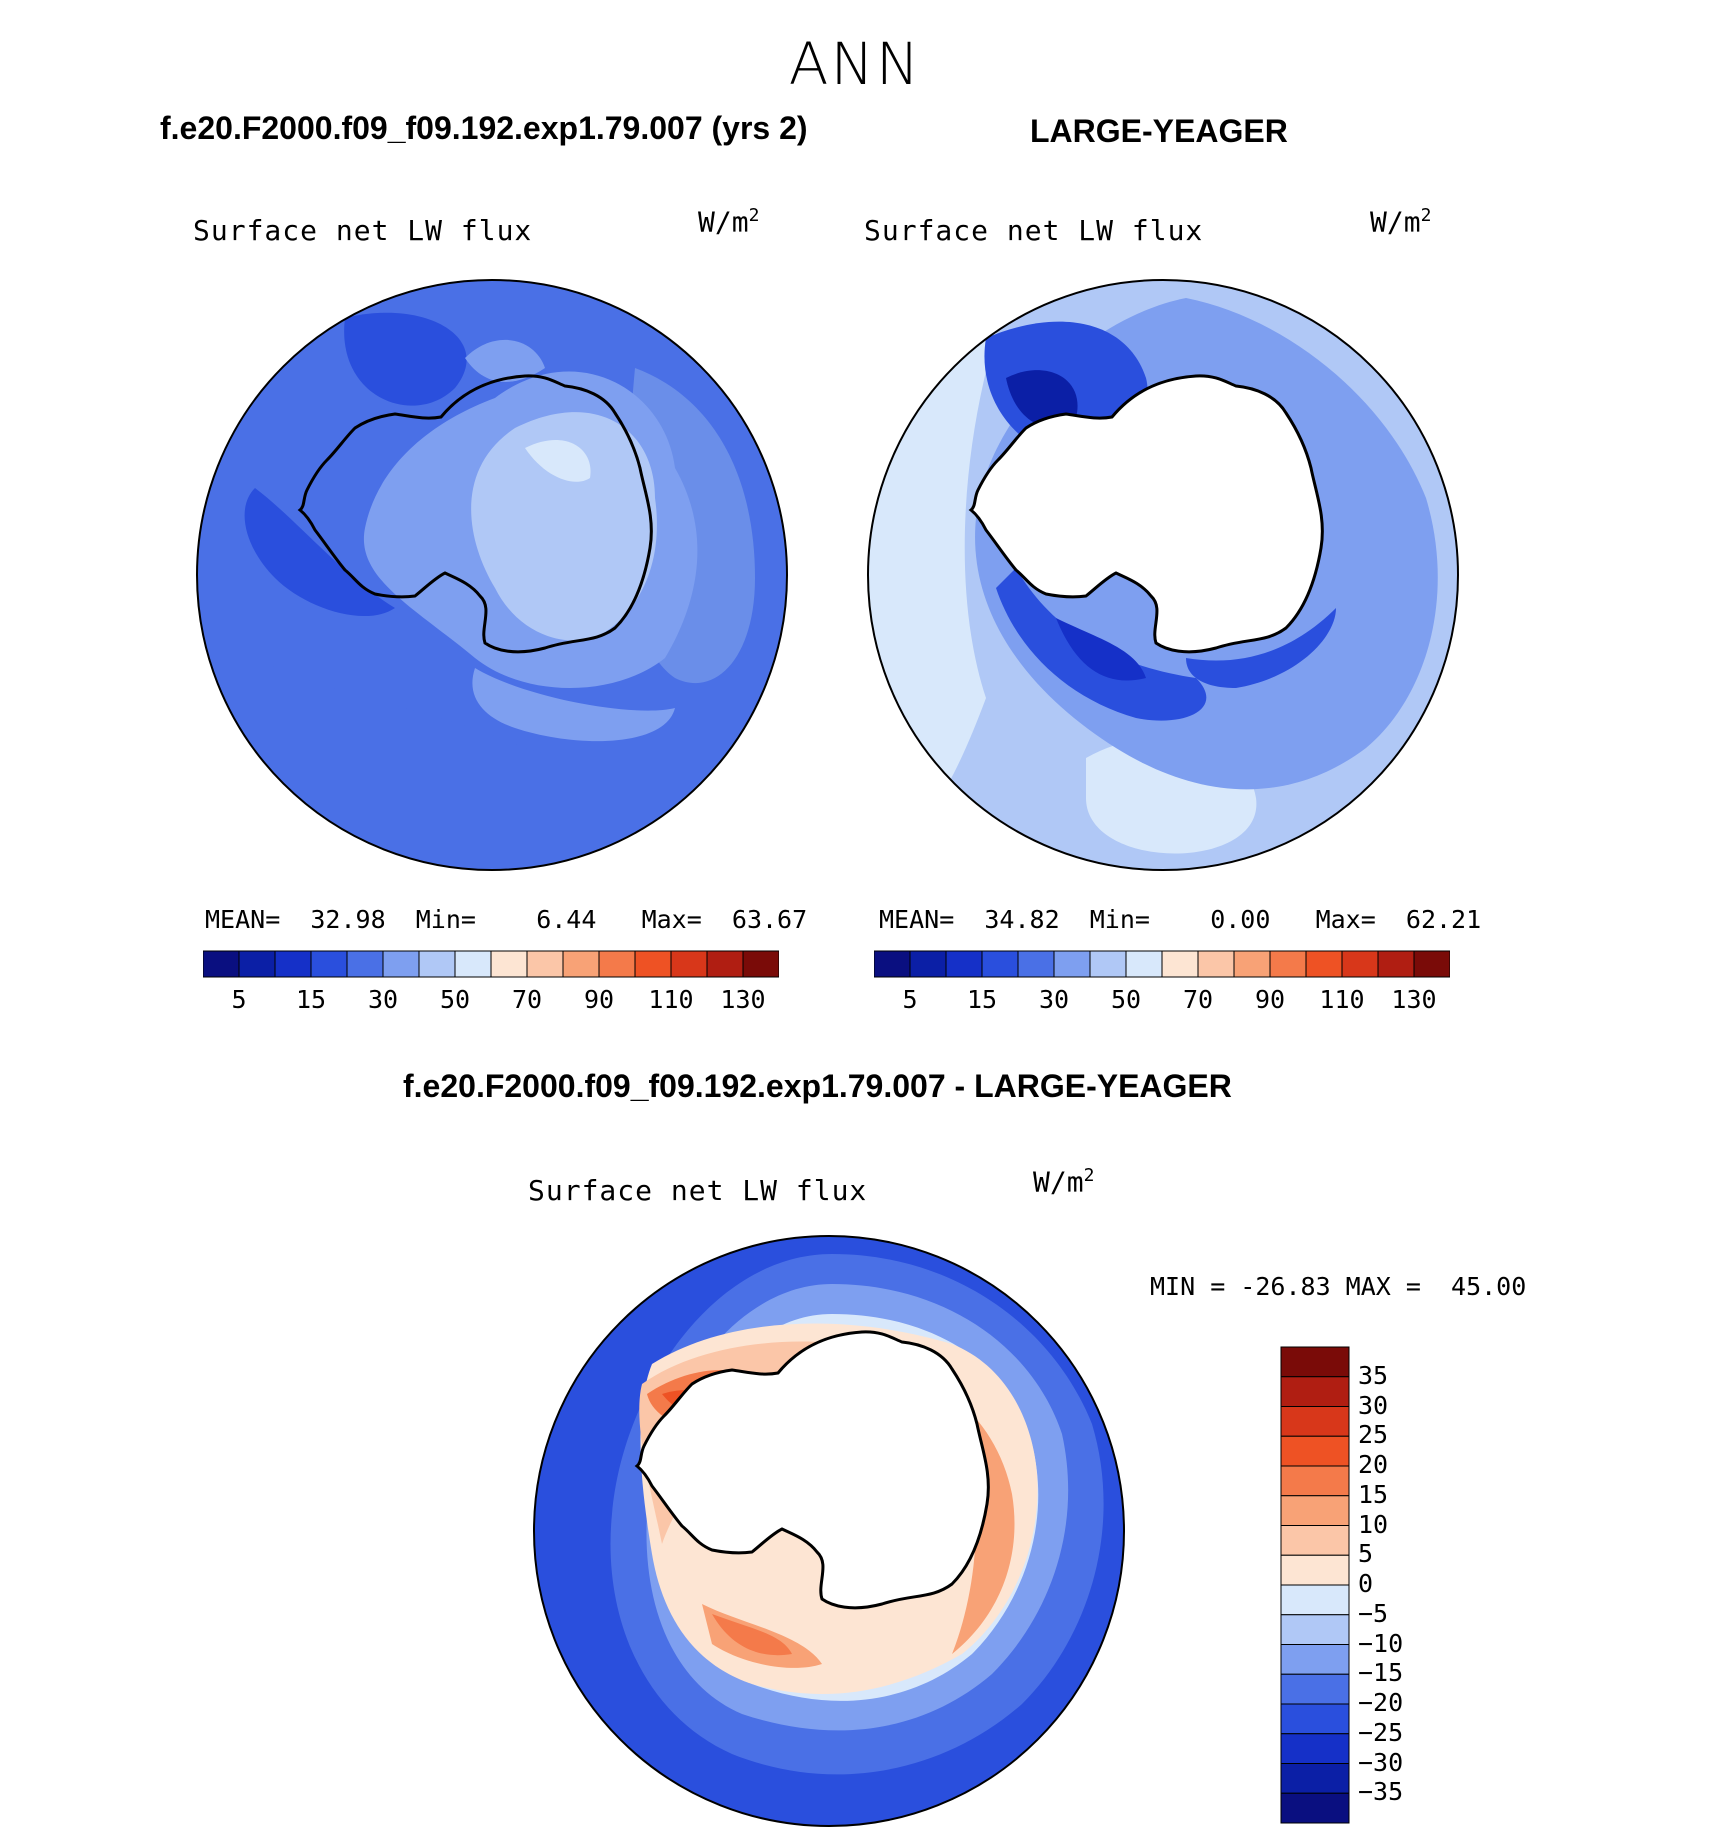 This screenshot has height=1840, width=1710. I want to click on left-colorbar, so click(491, 964).